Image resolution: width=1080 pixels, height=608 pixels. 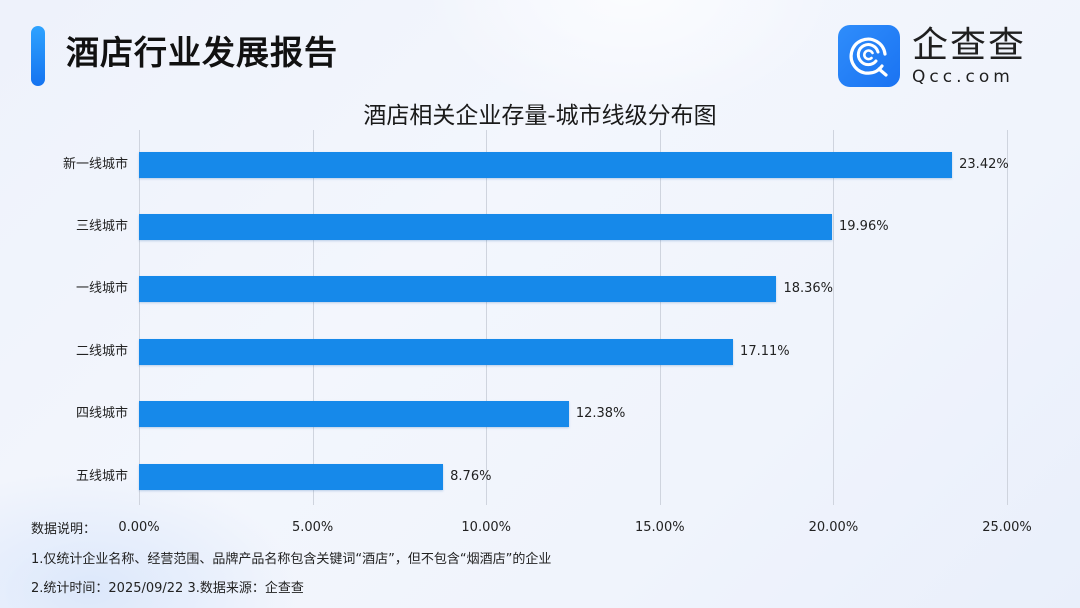 I want to click on bar-value-label: 18.36%, so click(x=808, y=288).